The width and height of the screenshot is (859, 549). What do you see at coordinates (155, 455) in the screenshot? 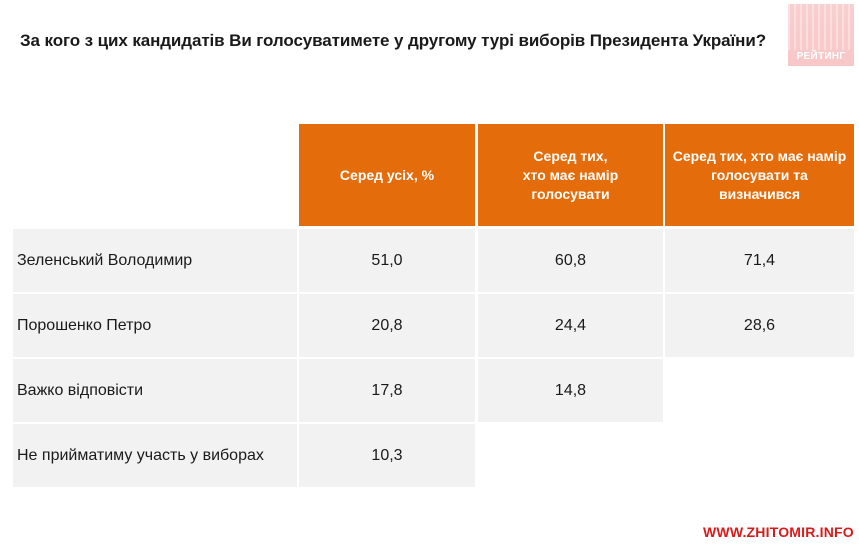
I see `row-label: Не прийматиму участь у виборах` at bounding box center [155, 455].